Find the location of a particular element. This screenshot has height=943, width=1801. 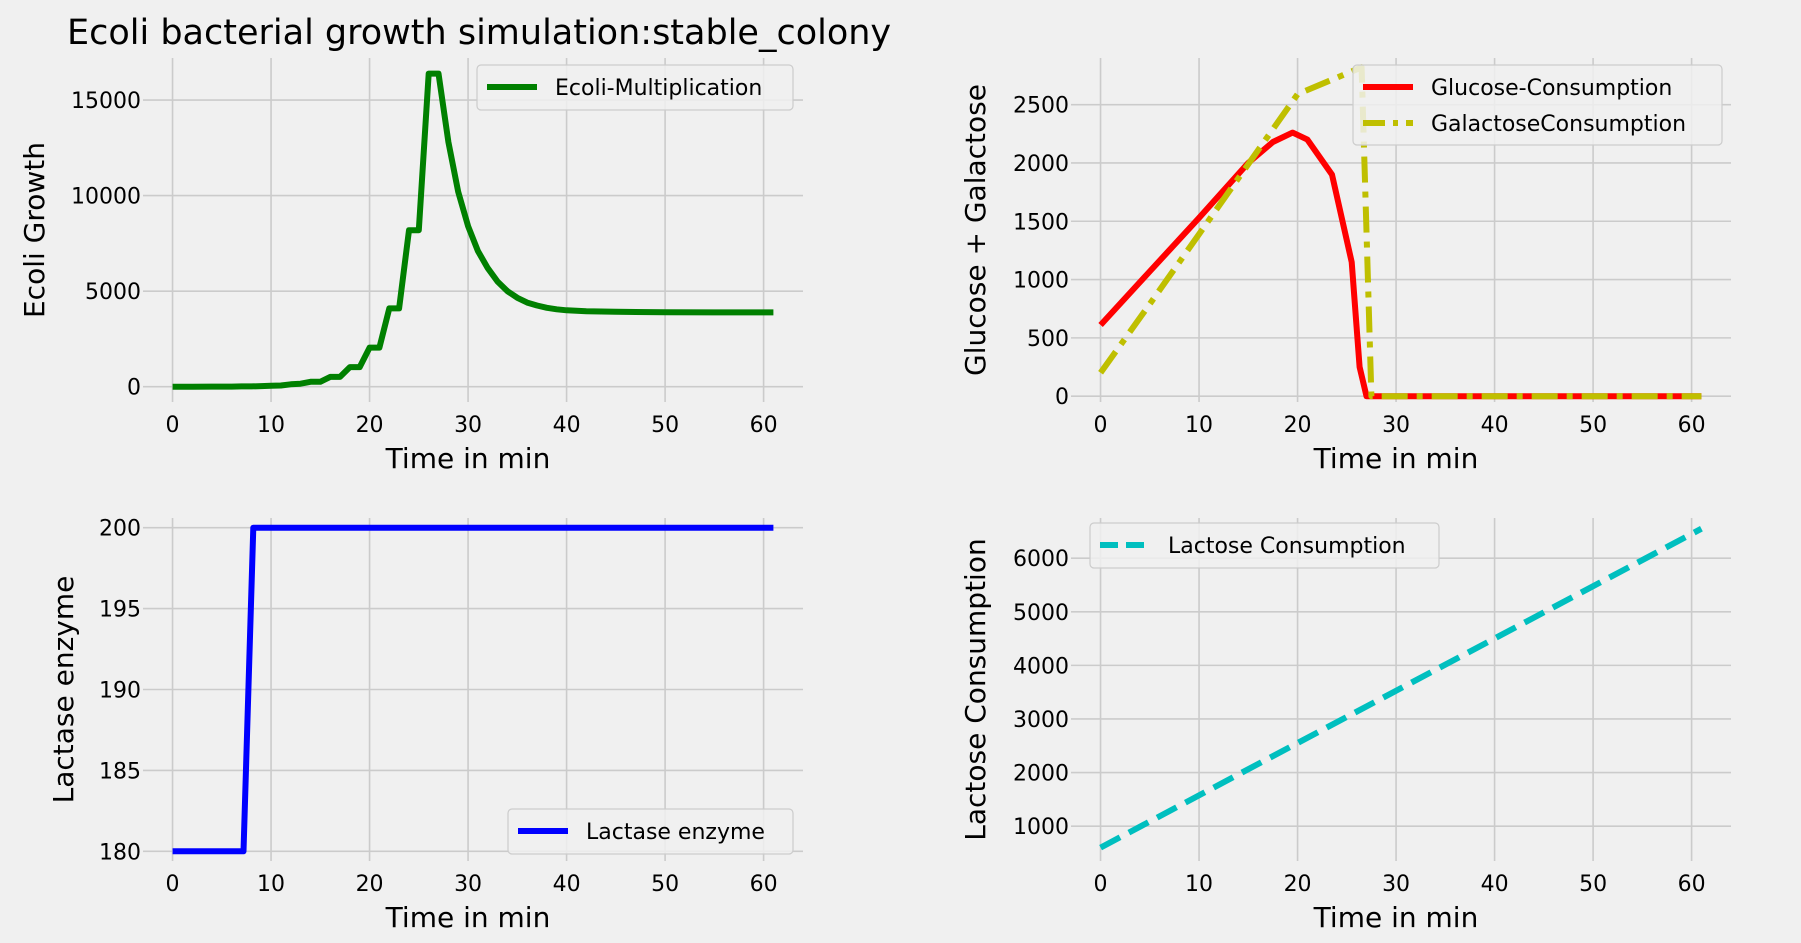

y-tick-label: 500 is located at coordinates (1048, 339).